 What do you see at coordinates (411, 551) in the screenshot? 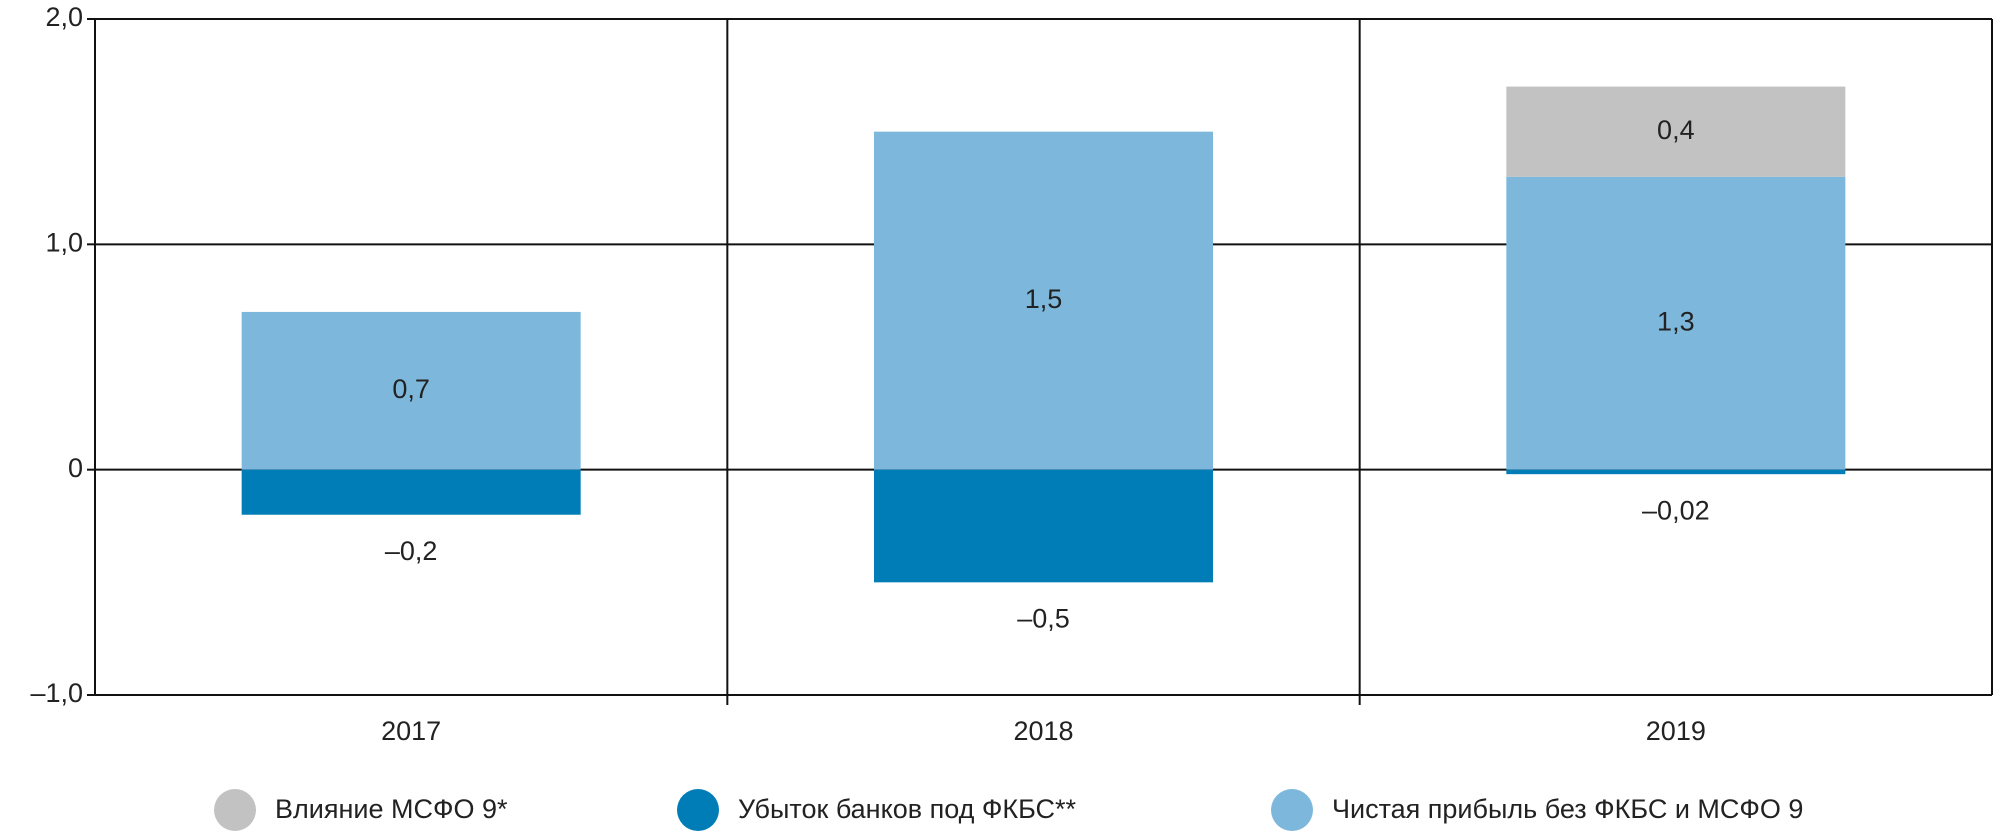
I see `data-label: –0,2` at bounding box center [411, 551].